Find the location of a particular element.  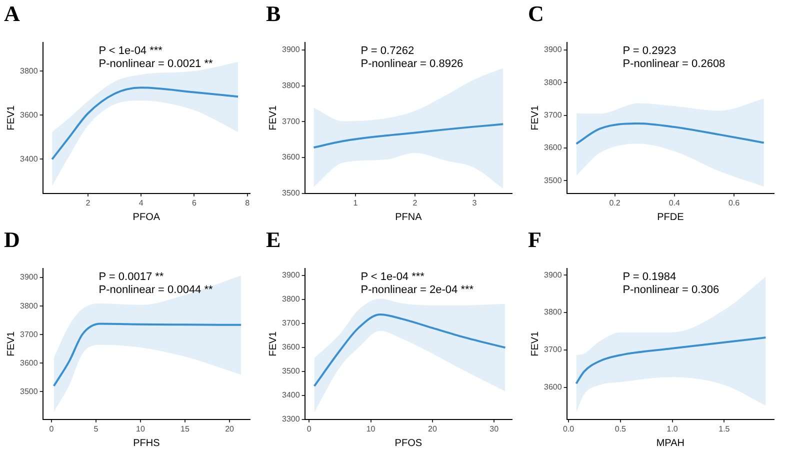

annotation: P = 0.0017 ** is located at coordinates (131, 276).